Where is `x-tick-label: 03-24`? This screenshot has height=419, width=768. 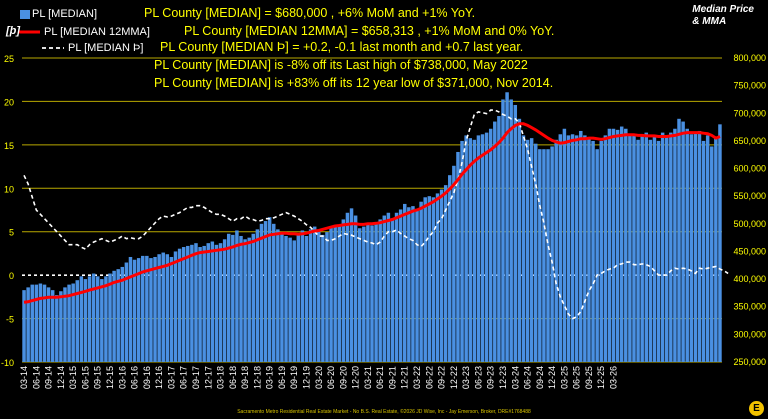 x-tick-label: 03-24 is located at coordinates (515, 377).